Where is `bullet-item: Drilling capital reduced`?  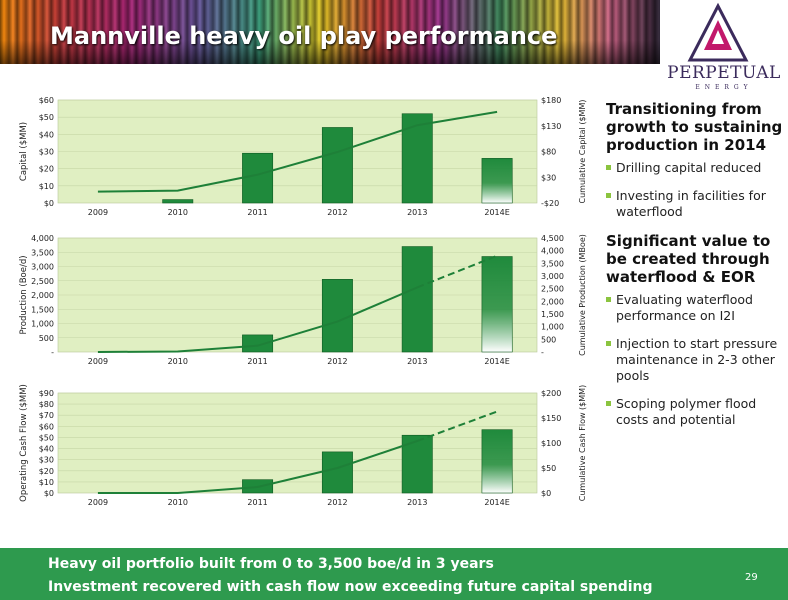 bullet-item: Drilling capital reduced is located at coordinates (695, 168).